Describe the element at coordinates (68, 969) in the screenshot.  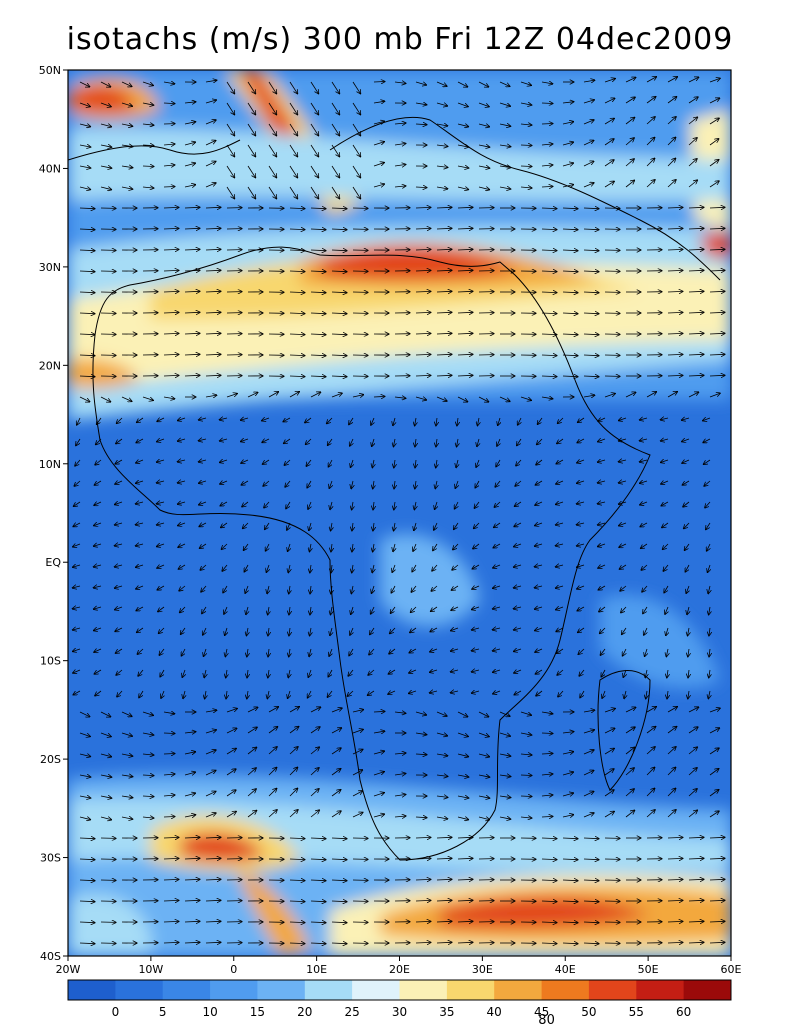
I see `lon-label: 20W` at that location.